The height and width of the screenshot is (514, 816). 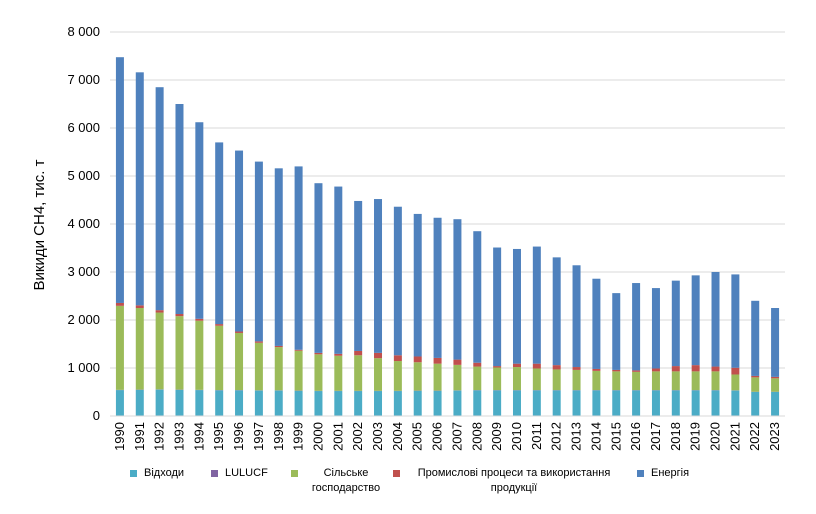 What do you see at coordinates (437, 436) in the screenshot?
I see `x-tick-label: 2006` at bounding box center [437, 436].